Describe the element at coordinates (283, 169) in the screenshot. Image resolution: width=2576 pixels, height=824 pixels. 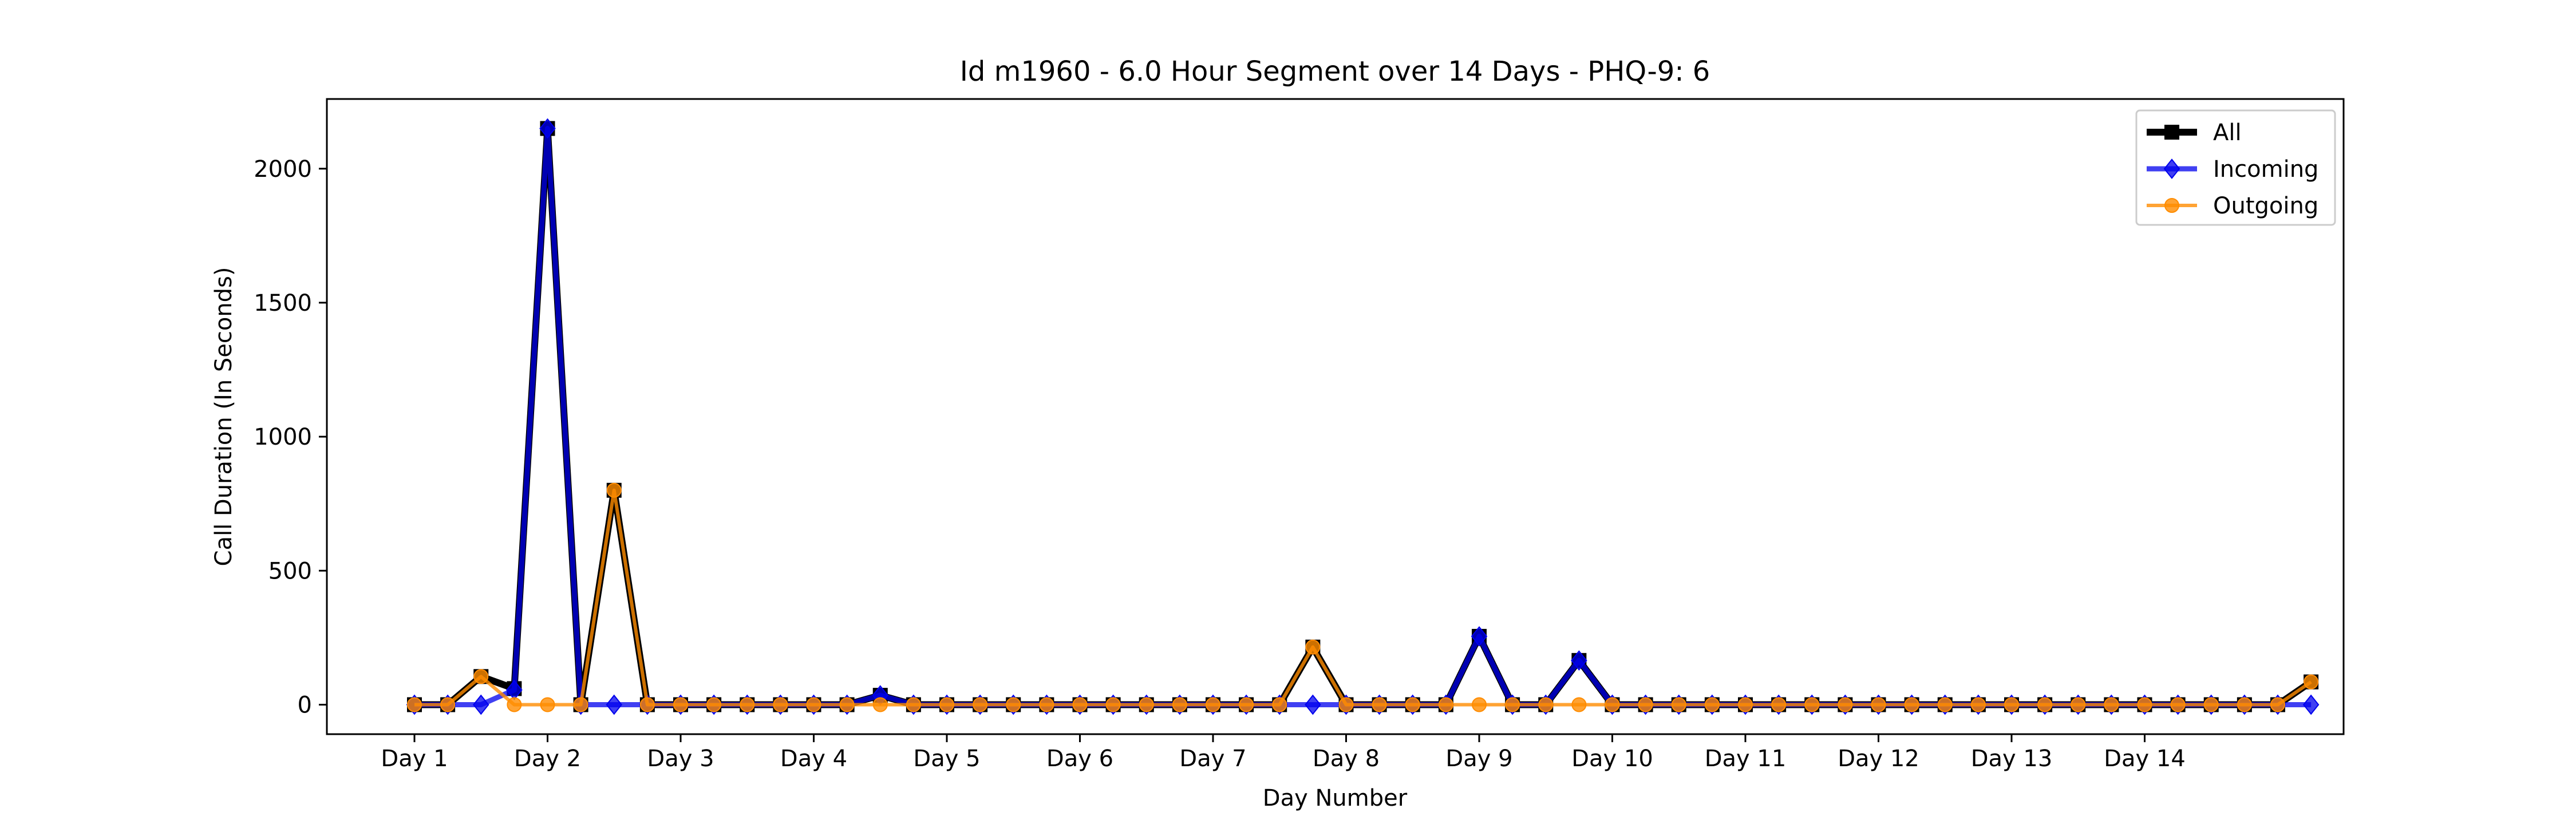
I see `y-tick-label: 2000` at that location.